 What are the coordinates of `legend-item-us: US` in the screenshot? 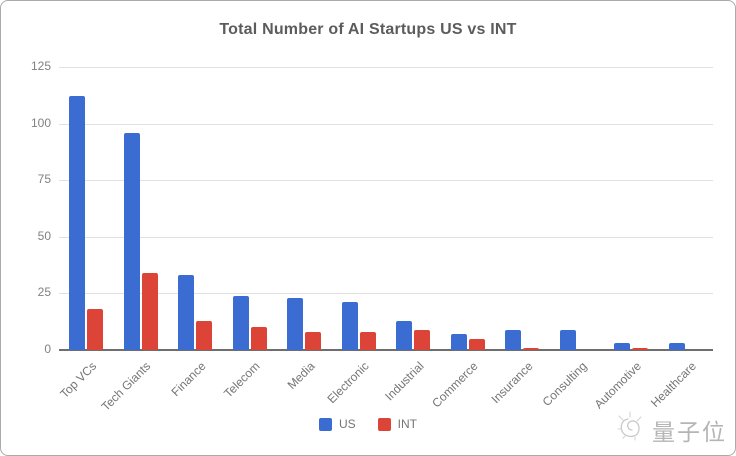 It's located at (337, 424).